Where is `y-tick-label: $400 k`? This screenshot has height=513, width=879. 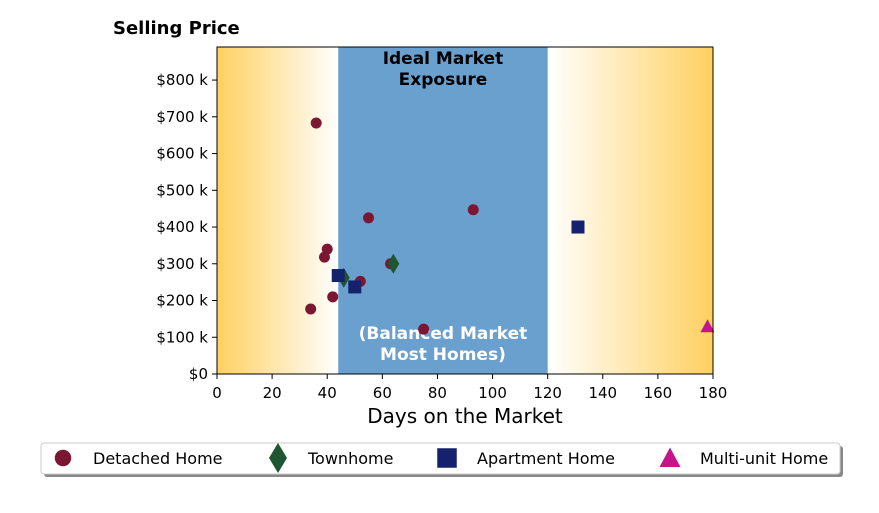 y-tick-label: $400 k is located at coordinates (182, 227).